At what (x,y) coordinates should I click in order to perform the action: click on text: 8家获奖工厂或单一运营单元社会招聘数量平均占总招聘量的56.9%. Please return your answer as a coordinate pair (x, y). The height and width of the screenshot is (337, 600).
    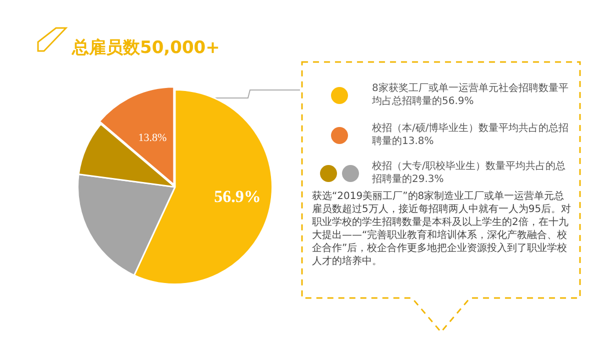
    Looking at the image, I should click on (471, 95).